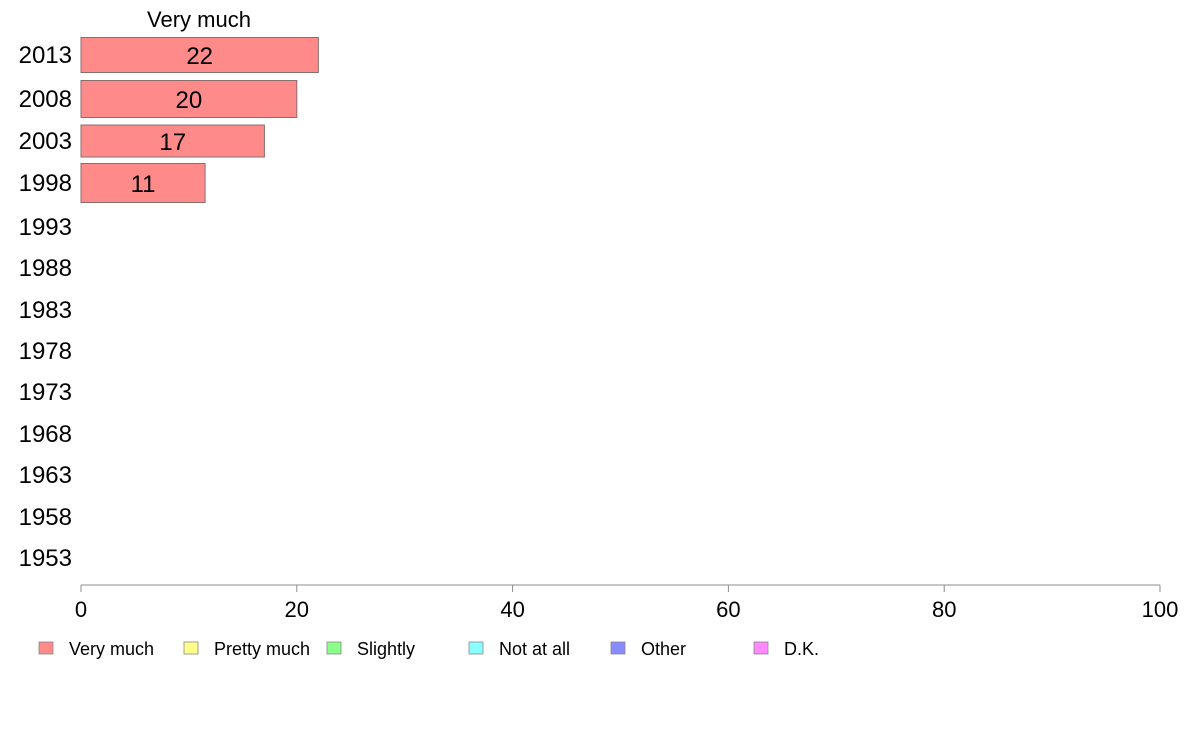  Describe the element at coordinates (45, 141) in the screenshot. I see `y-tick-label-2003: 2003` at that location.